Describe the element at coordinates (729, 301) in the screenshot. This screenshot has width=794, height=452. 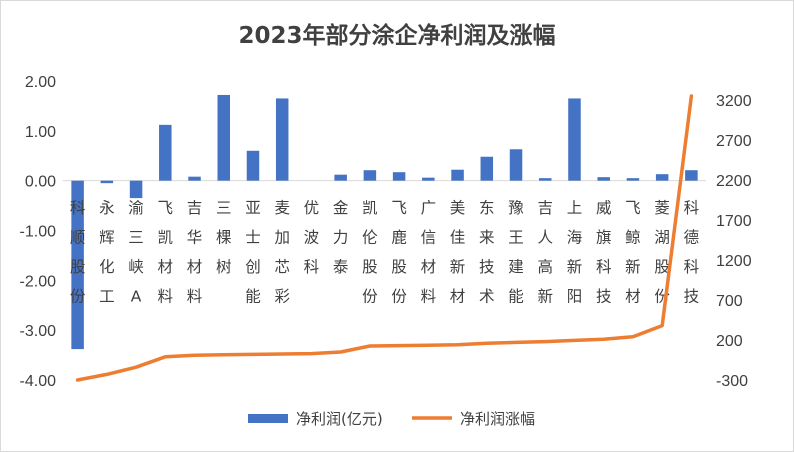
I see `right-tick-label: 700` at that location.